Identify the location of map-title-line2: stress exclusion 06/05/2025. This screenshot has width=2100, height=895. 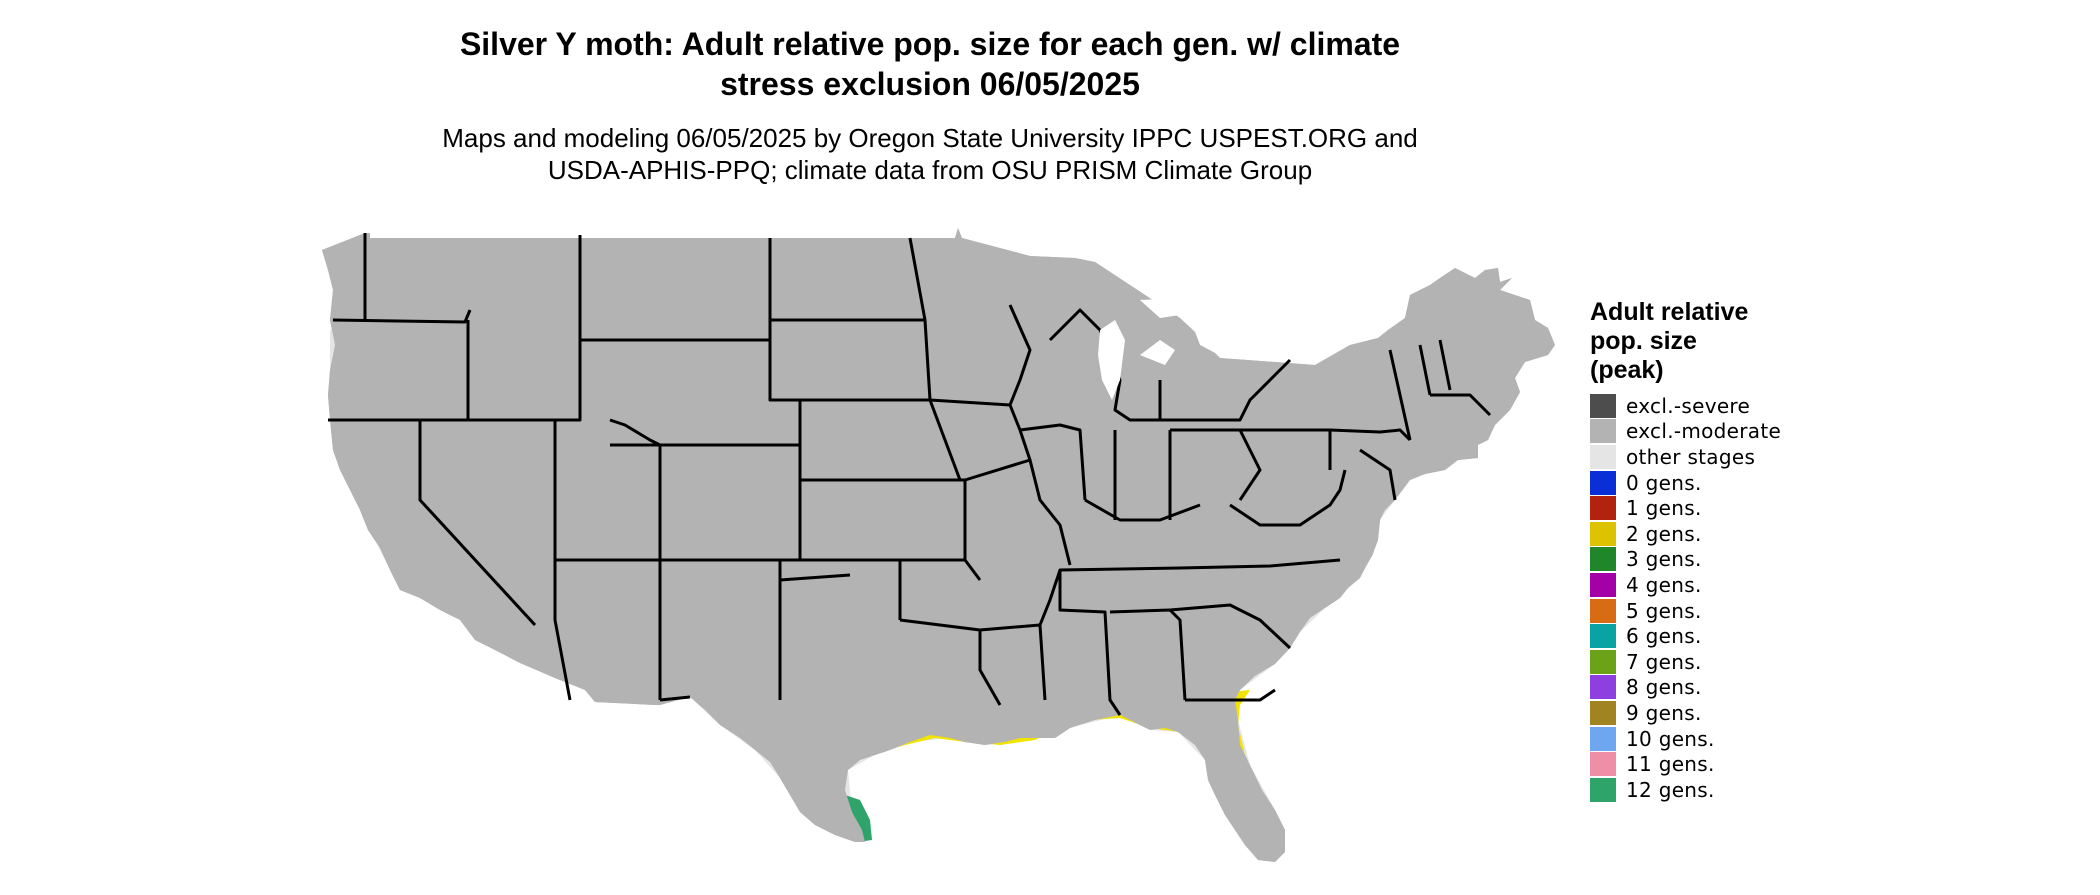
(930, 84).